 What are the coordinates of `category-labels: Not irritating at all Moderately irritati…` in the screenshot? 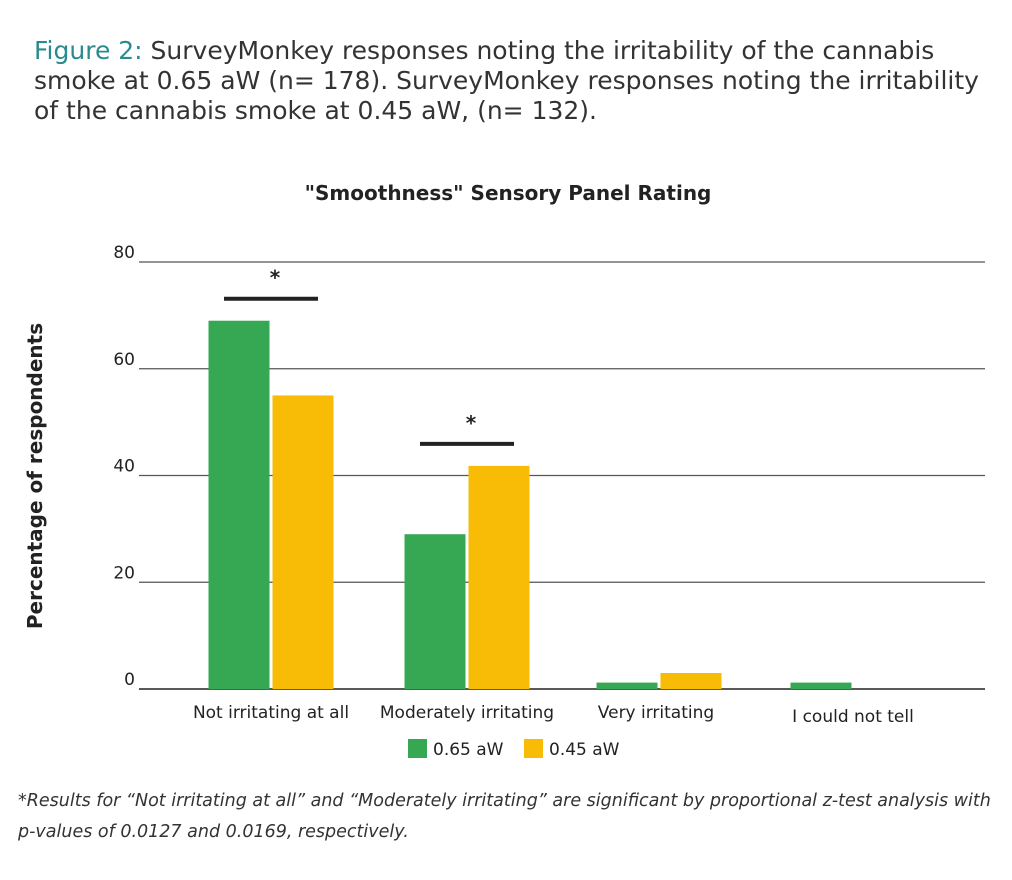 It's located at (553, 715).